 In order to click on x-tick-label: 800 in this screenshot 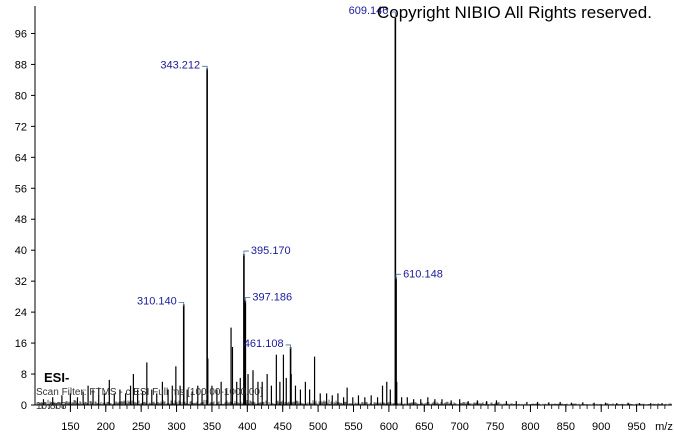, I will do `click(530, 427)`.